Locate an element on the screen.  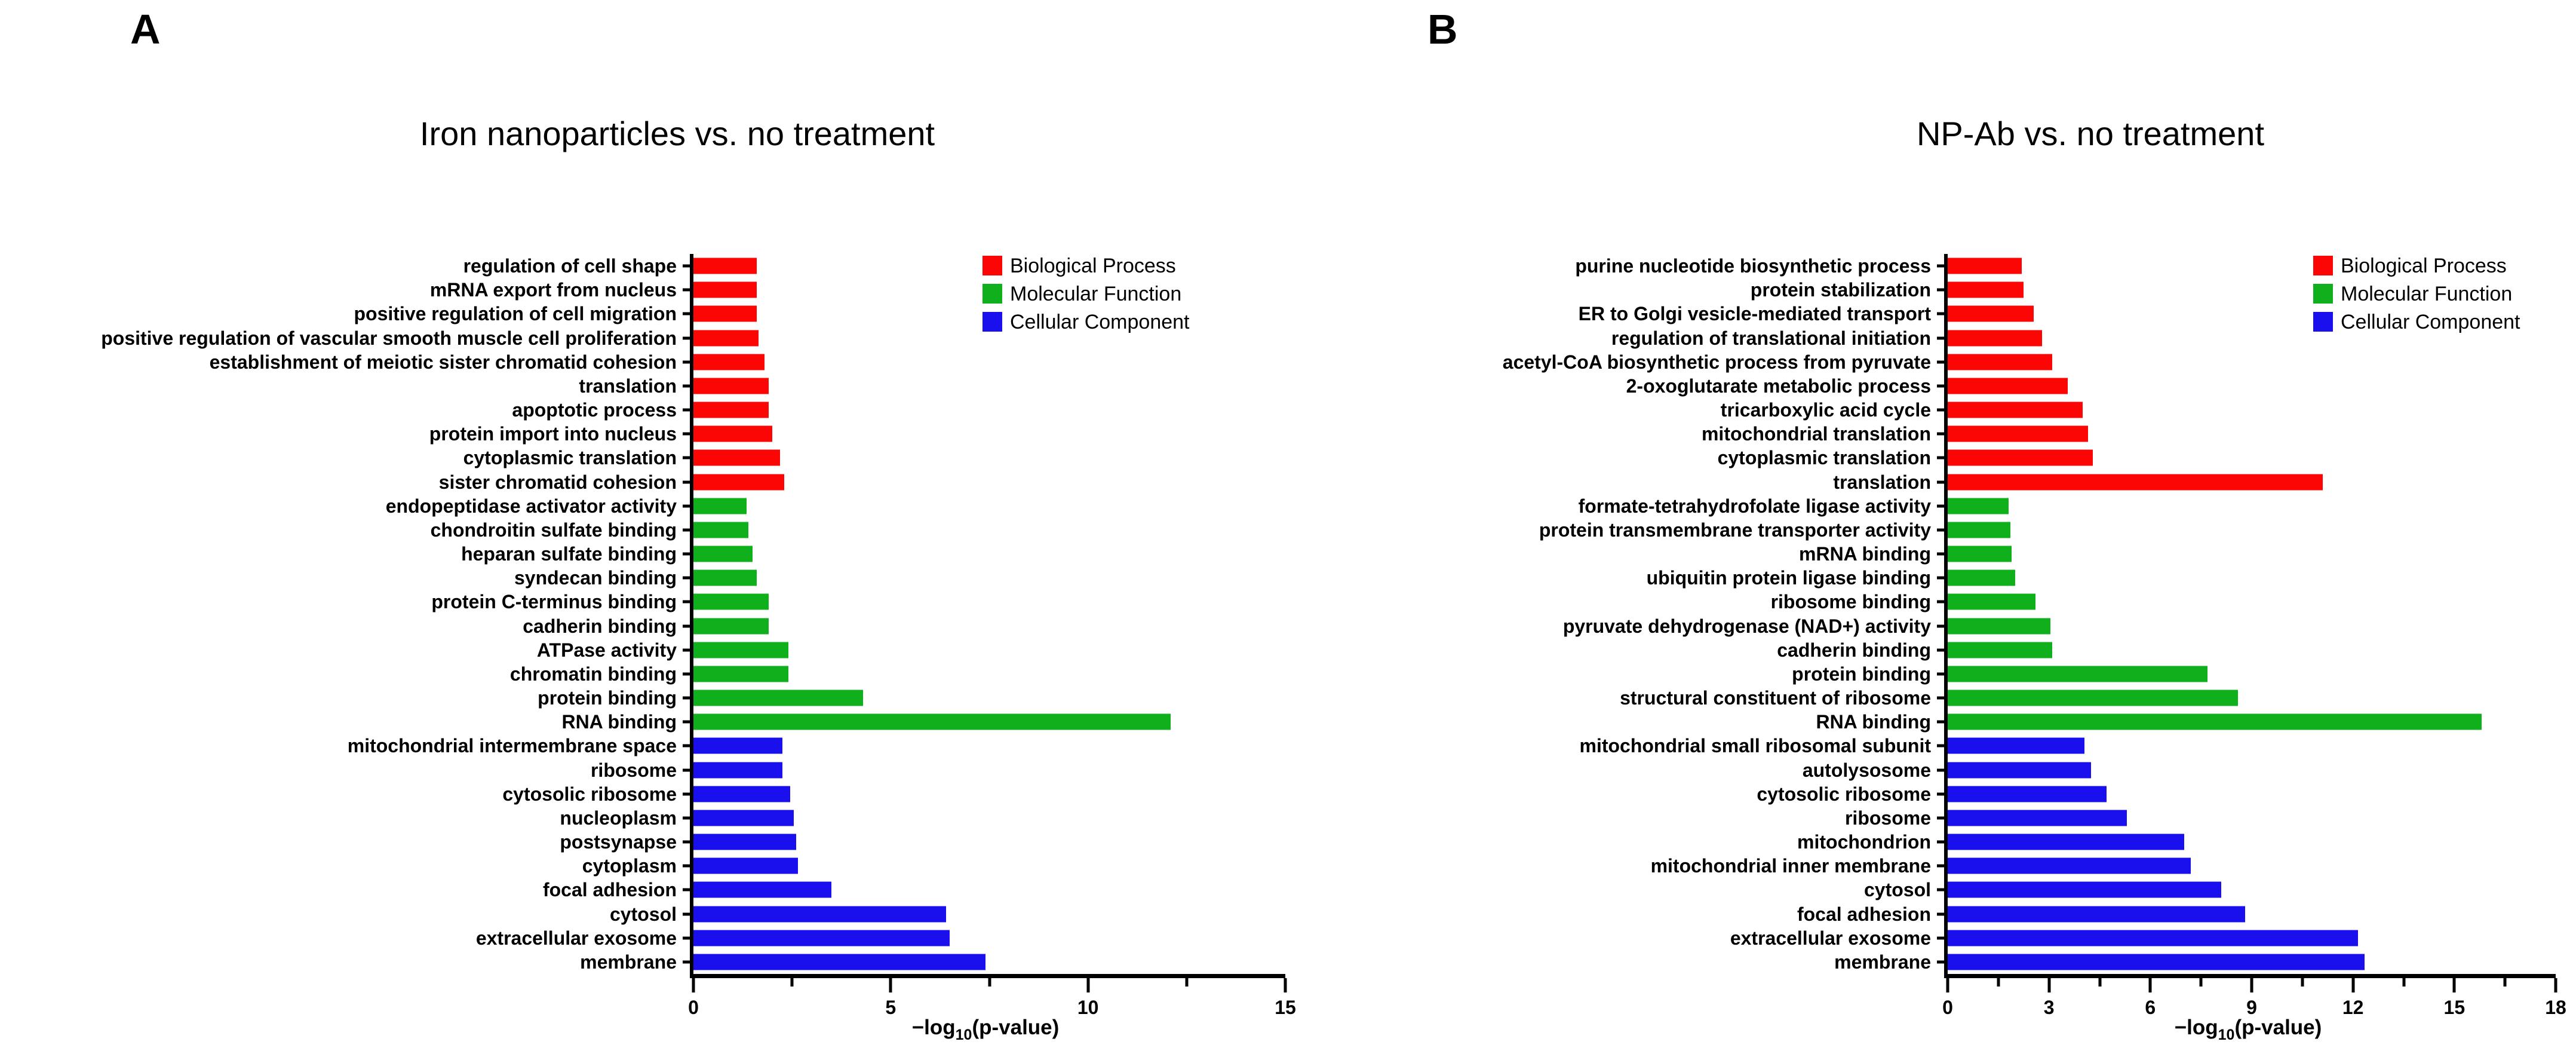
y-axis-label: mRNA binding is located at coordinates (1865, 554).